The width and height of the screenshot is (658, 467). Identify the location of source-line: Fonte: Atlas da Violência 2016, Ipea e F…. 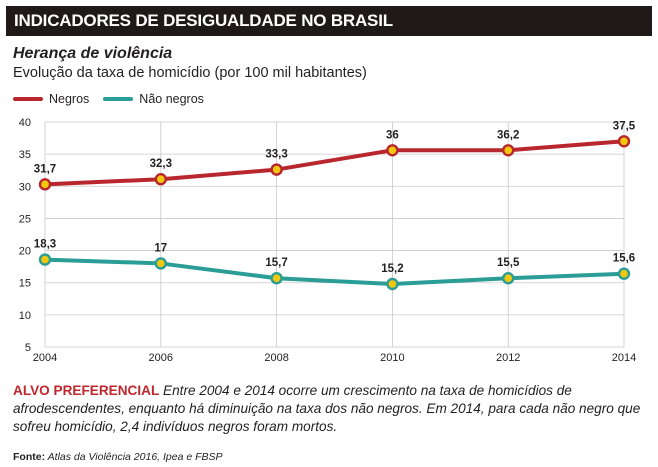
(118, 457).